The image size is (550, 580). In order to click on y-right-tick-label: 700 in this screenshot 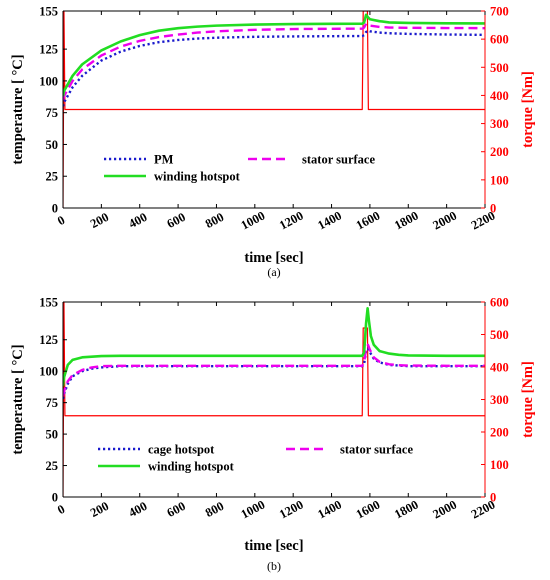, I will do `click(499, 12)`.